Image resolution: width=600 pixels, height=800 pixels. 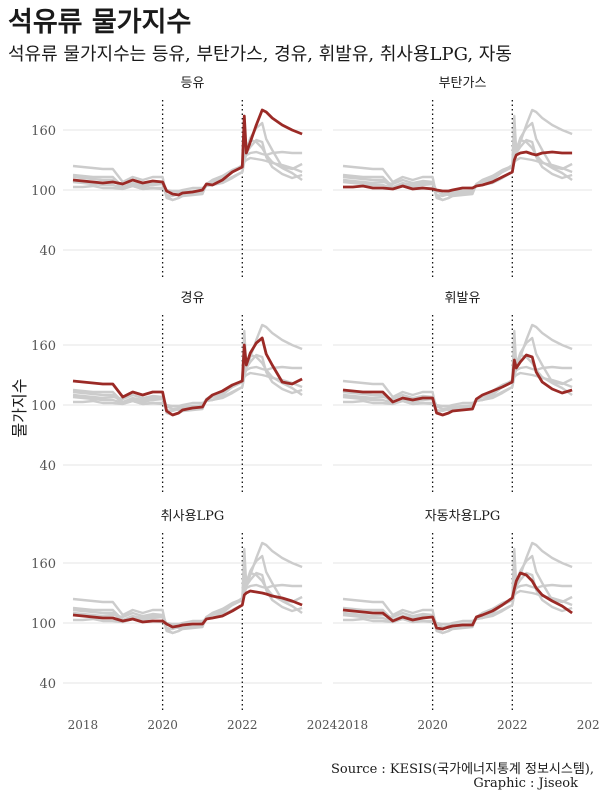 I want to click on chart-title: 석유류 물가지수, so click(x=100, y=22).